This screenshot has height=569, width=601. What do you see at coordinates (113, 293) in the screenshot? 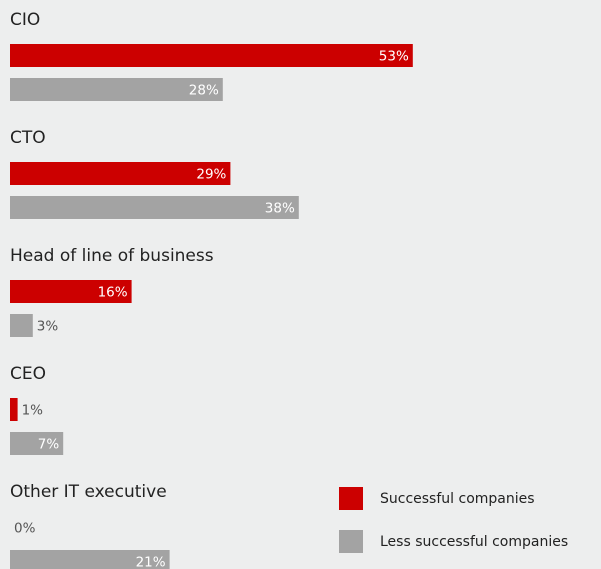
I see `value-label: 16%` at bounding box center [113, 293].